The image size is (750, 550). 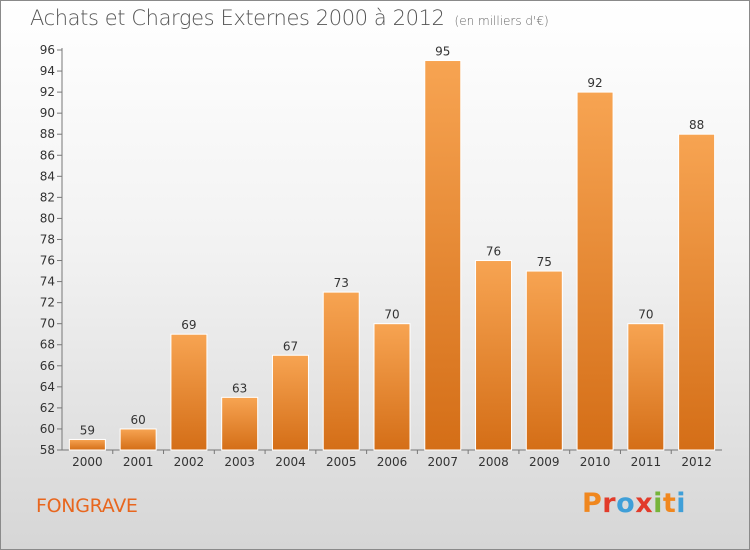 I want to click on y-tick-label: 80, so click(x=47, y=218).